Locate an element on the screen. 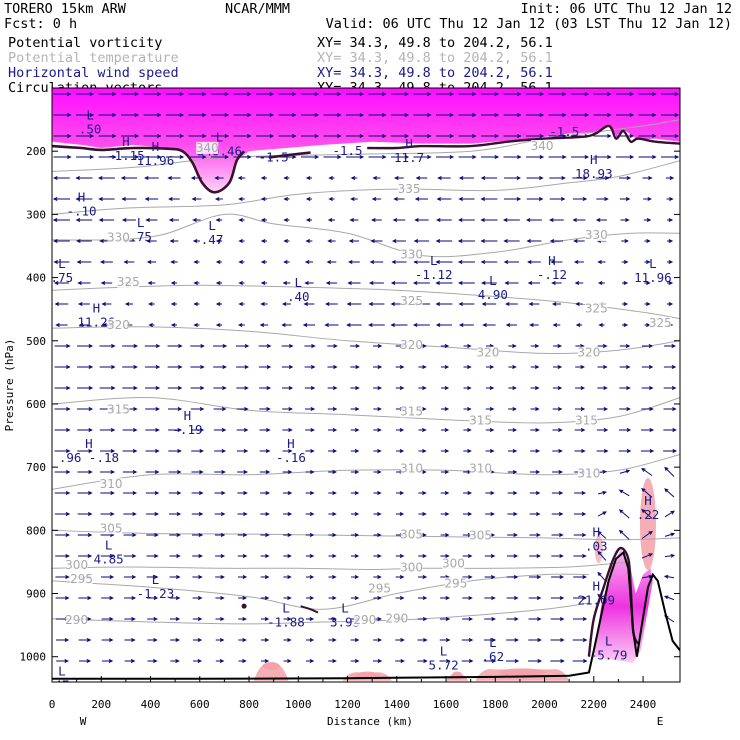 Image resolution: width=740 pixels, height=740 pixels. x-tick-label: 200 is located at coordinates (101, 704).